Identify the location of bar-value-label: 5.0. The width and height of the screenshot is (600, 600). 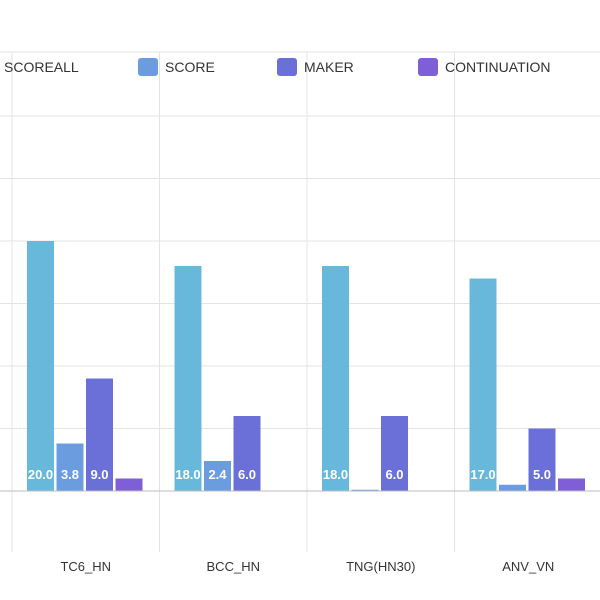
(542, 474).